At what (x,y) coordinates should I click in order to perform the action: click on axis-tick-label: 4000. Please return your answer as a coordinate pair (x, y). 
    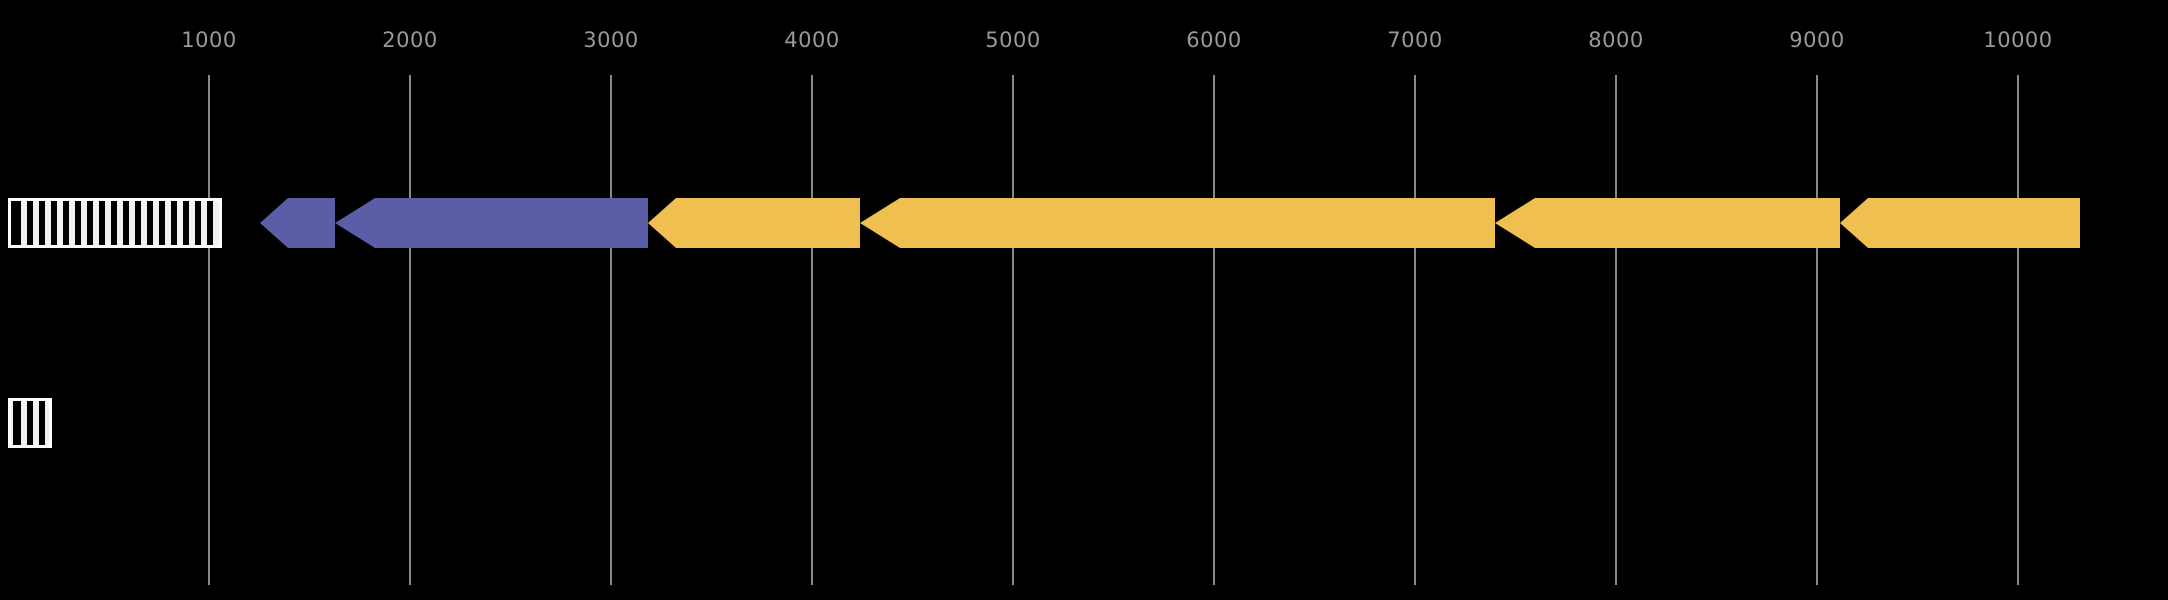
    Looking at the image, I should click on (812, 40).